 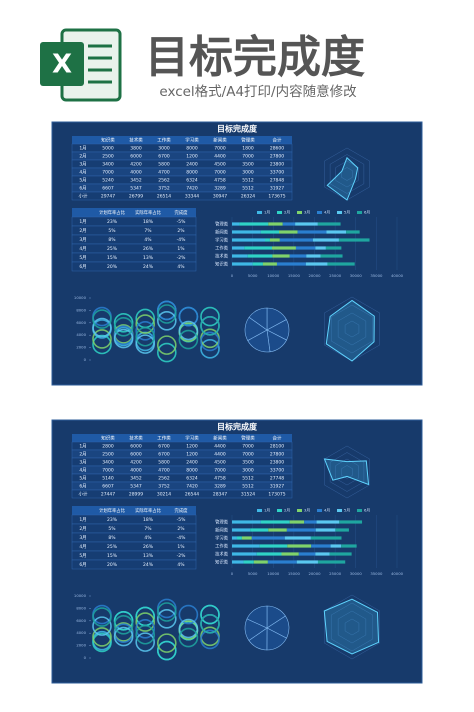 I want to click on bar-category: 工作类, so click(x=222, y=248).